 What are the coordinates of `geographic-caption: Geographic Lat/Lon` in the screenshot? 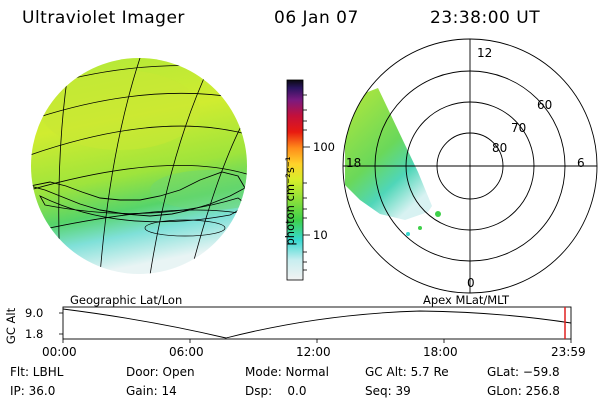 It's located at (126, 300).